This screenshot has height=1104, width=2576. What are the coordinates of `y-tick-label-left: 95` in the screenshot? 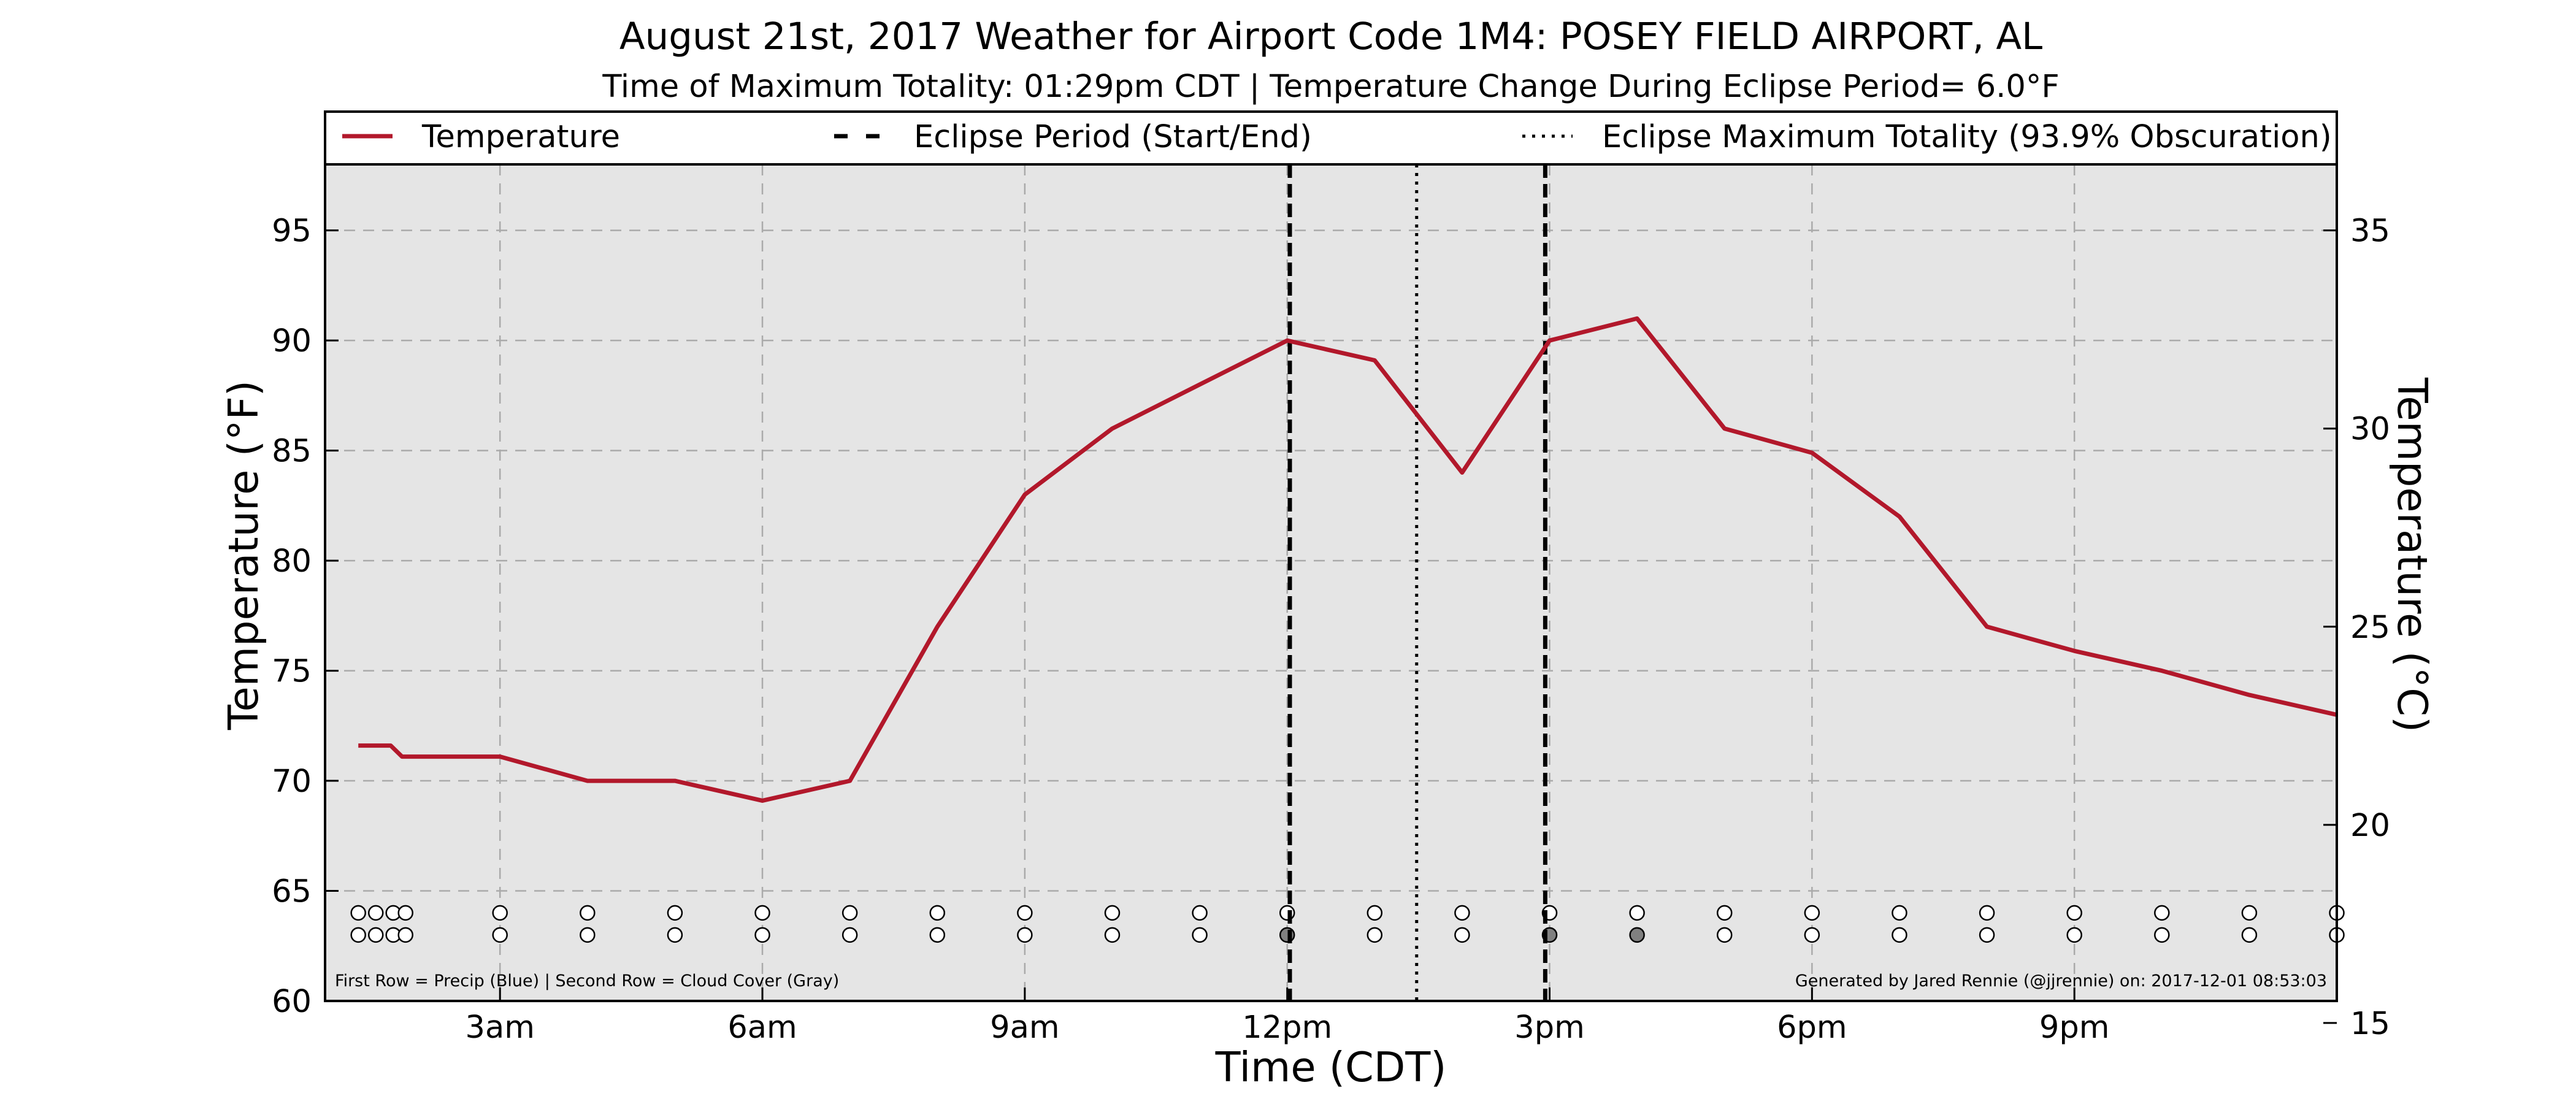 It's located at (292, 231).